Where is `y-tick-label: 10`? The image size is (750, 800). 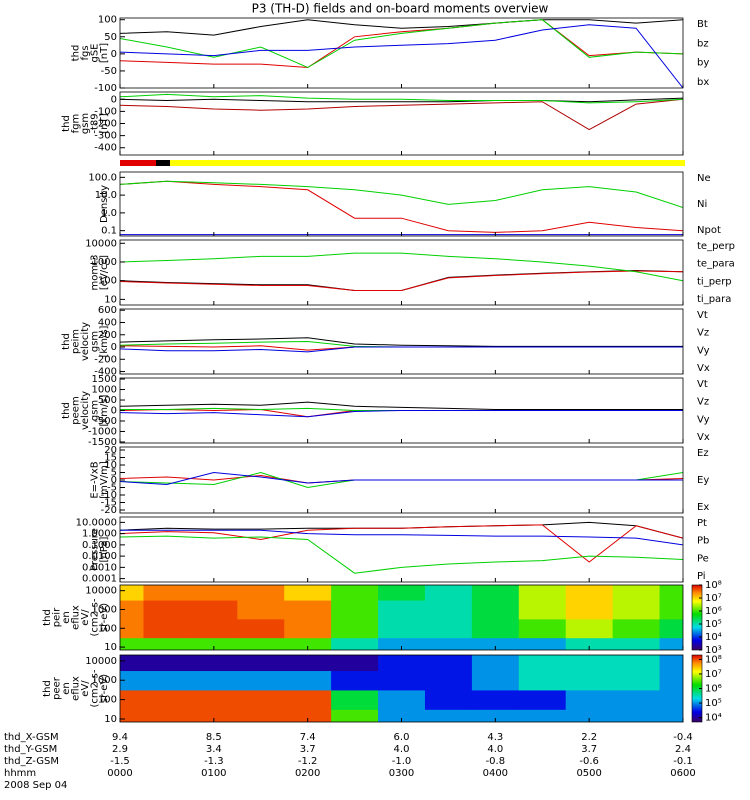 y-tick-label: 10 is located at coordinates (110, 647).